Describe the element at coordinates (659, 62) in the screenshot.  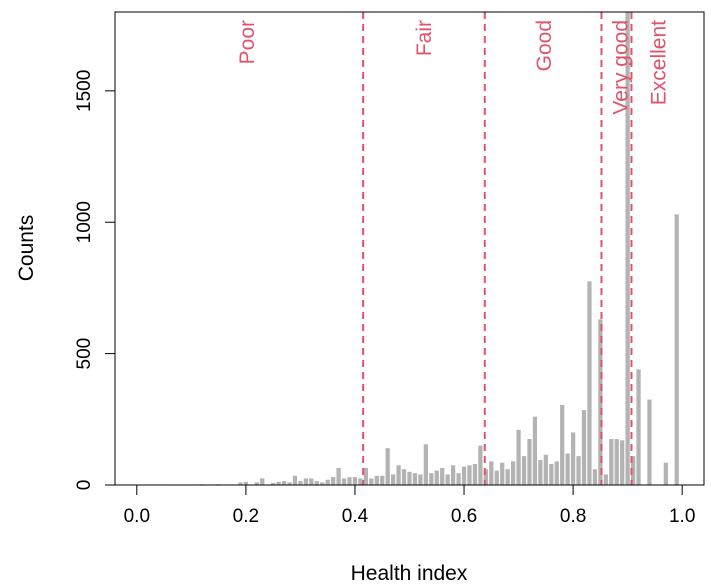
I see `category-label: Excellent` at that location.